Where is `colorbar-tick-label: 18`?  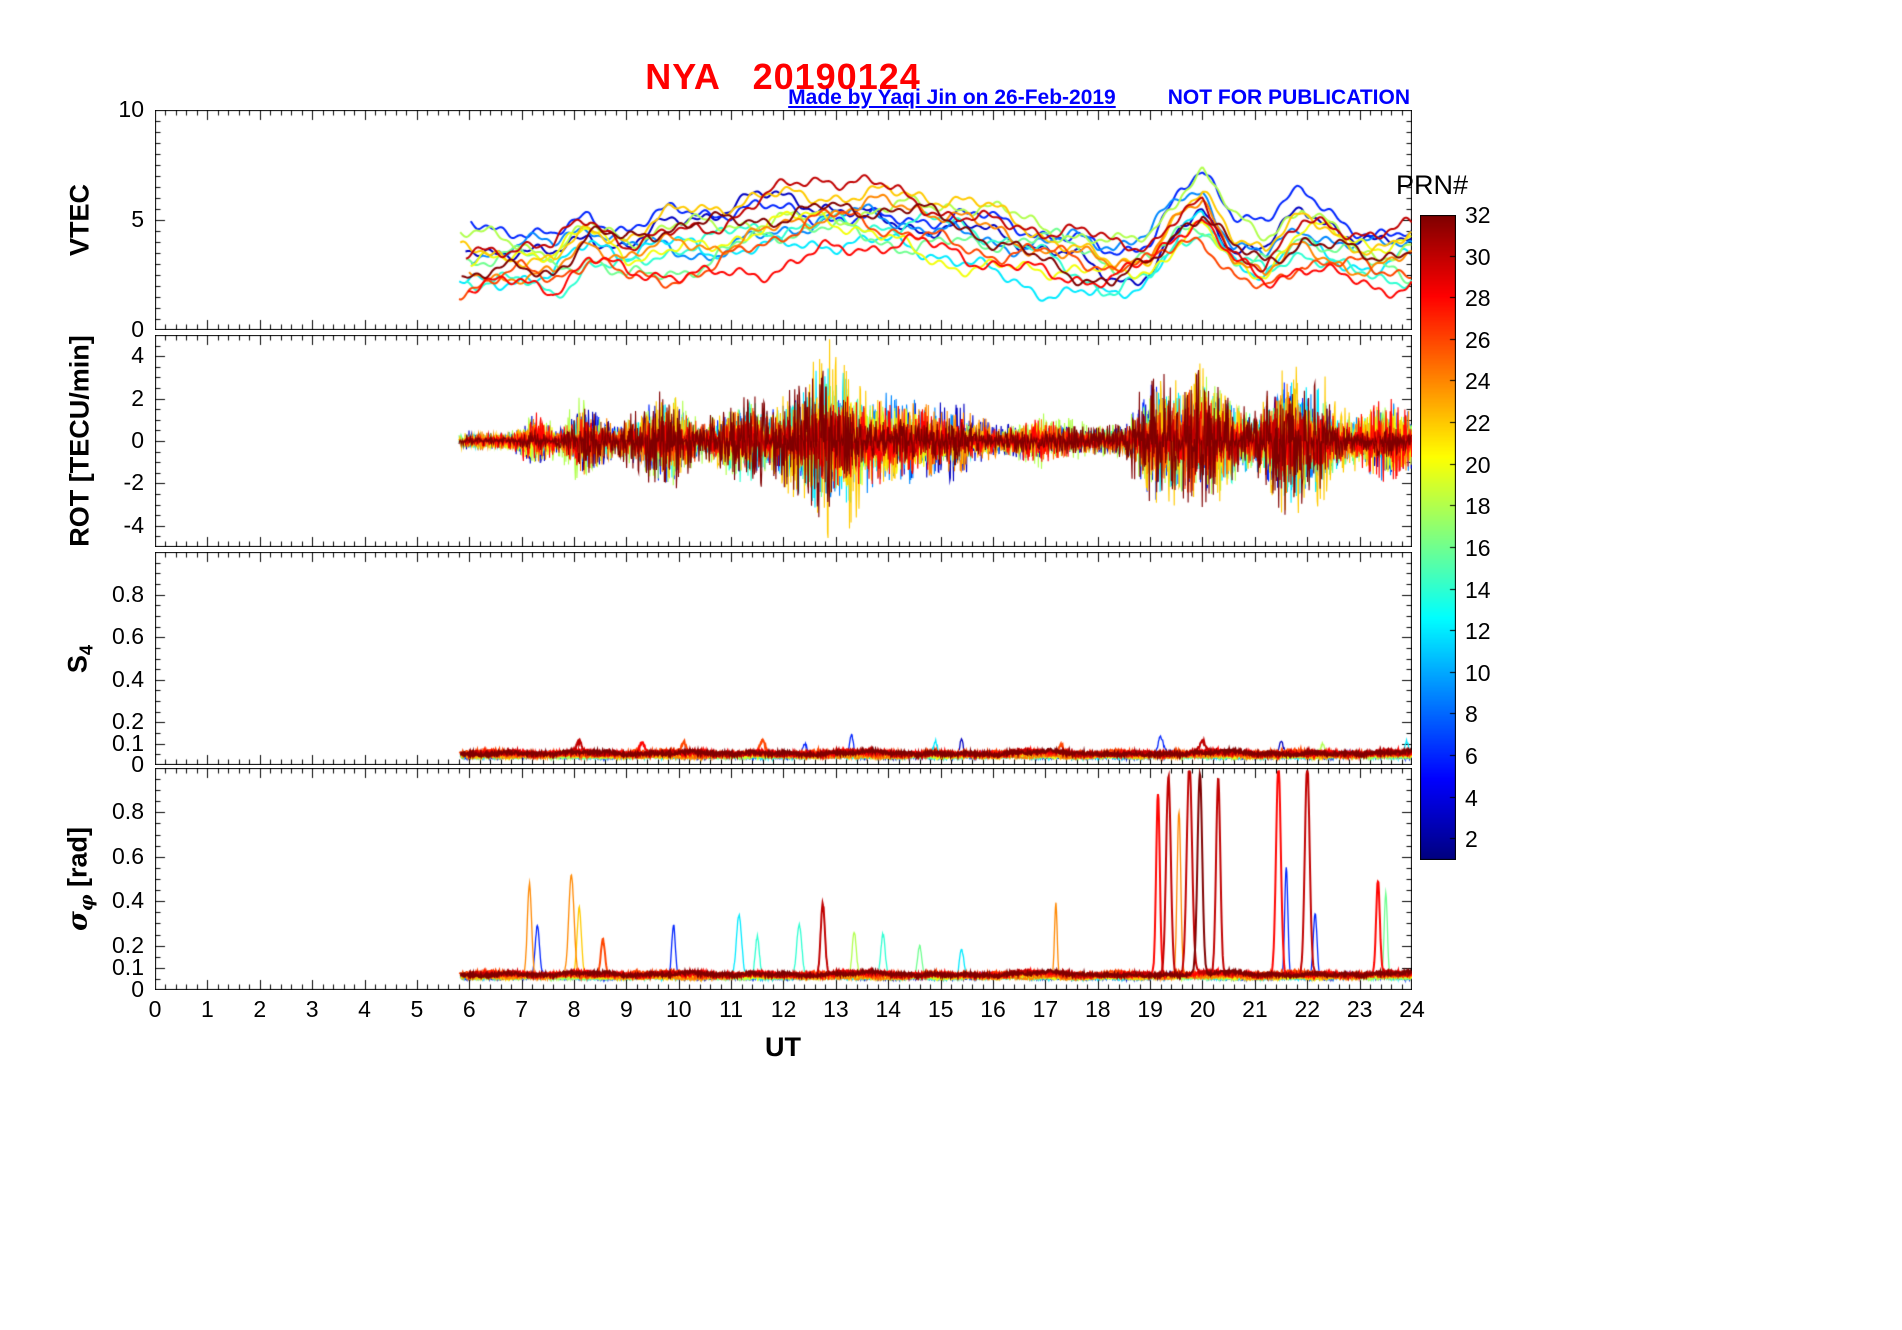
colorbar-tick-label: 18 is located at coordinates (1478, 506).